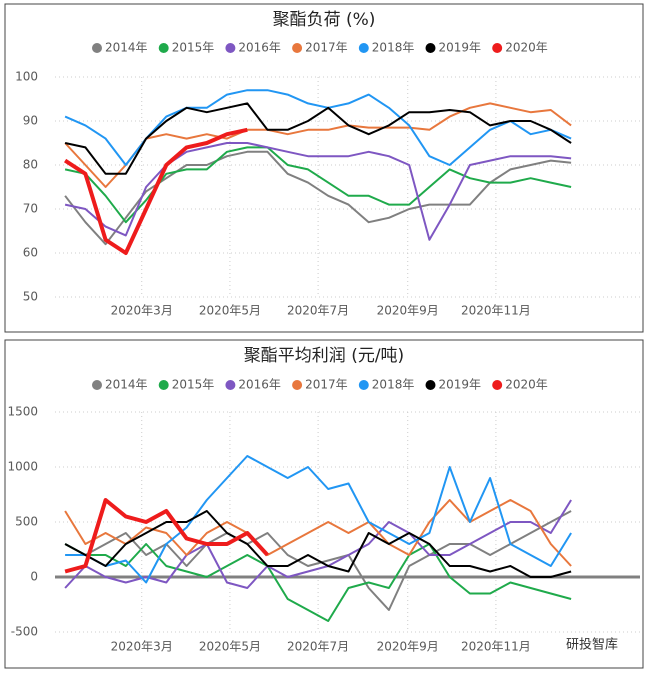  Describe the element at coordinates (30, 165) in the screenshot. I see `y-tick-label: 80` at that location.